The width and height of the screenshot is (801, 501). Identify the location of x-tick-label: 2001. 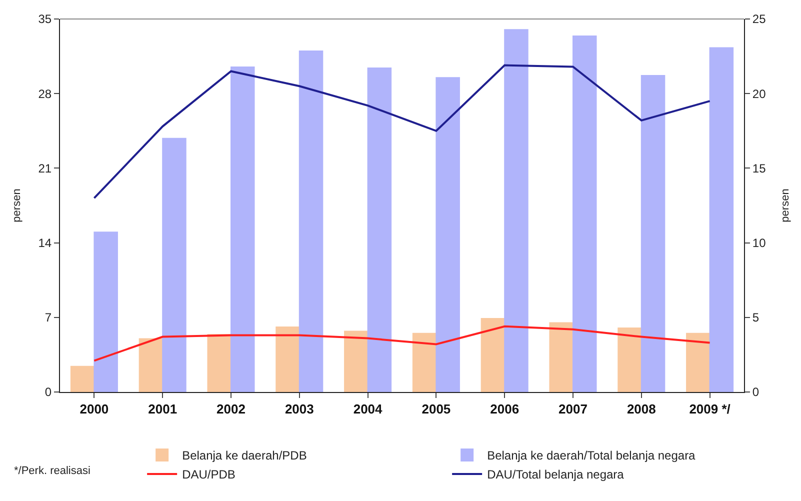
(163, 409).